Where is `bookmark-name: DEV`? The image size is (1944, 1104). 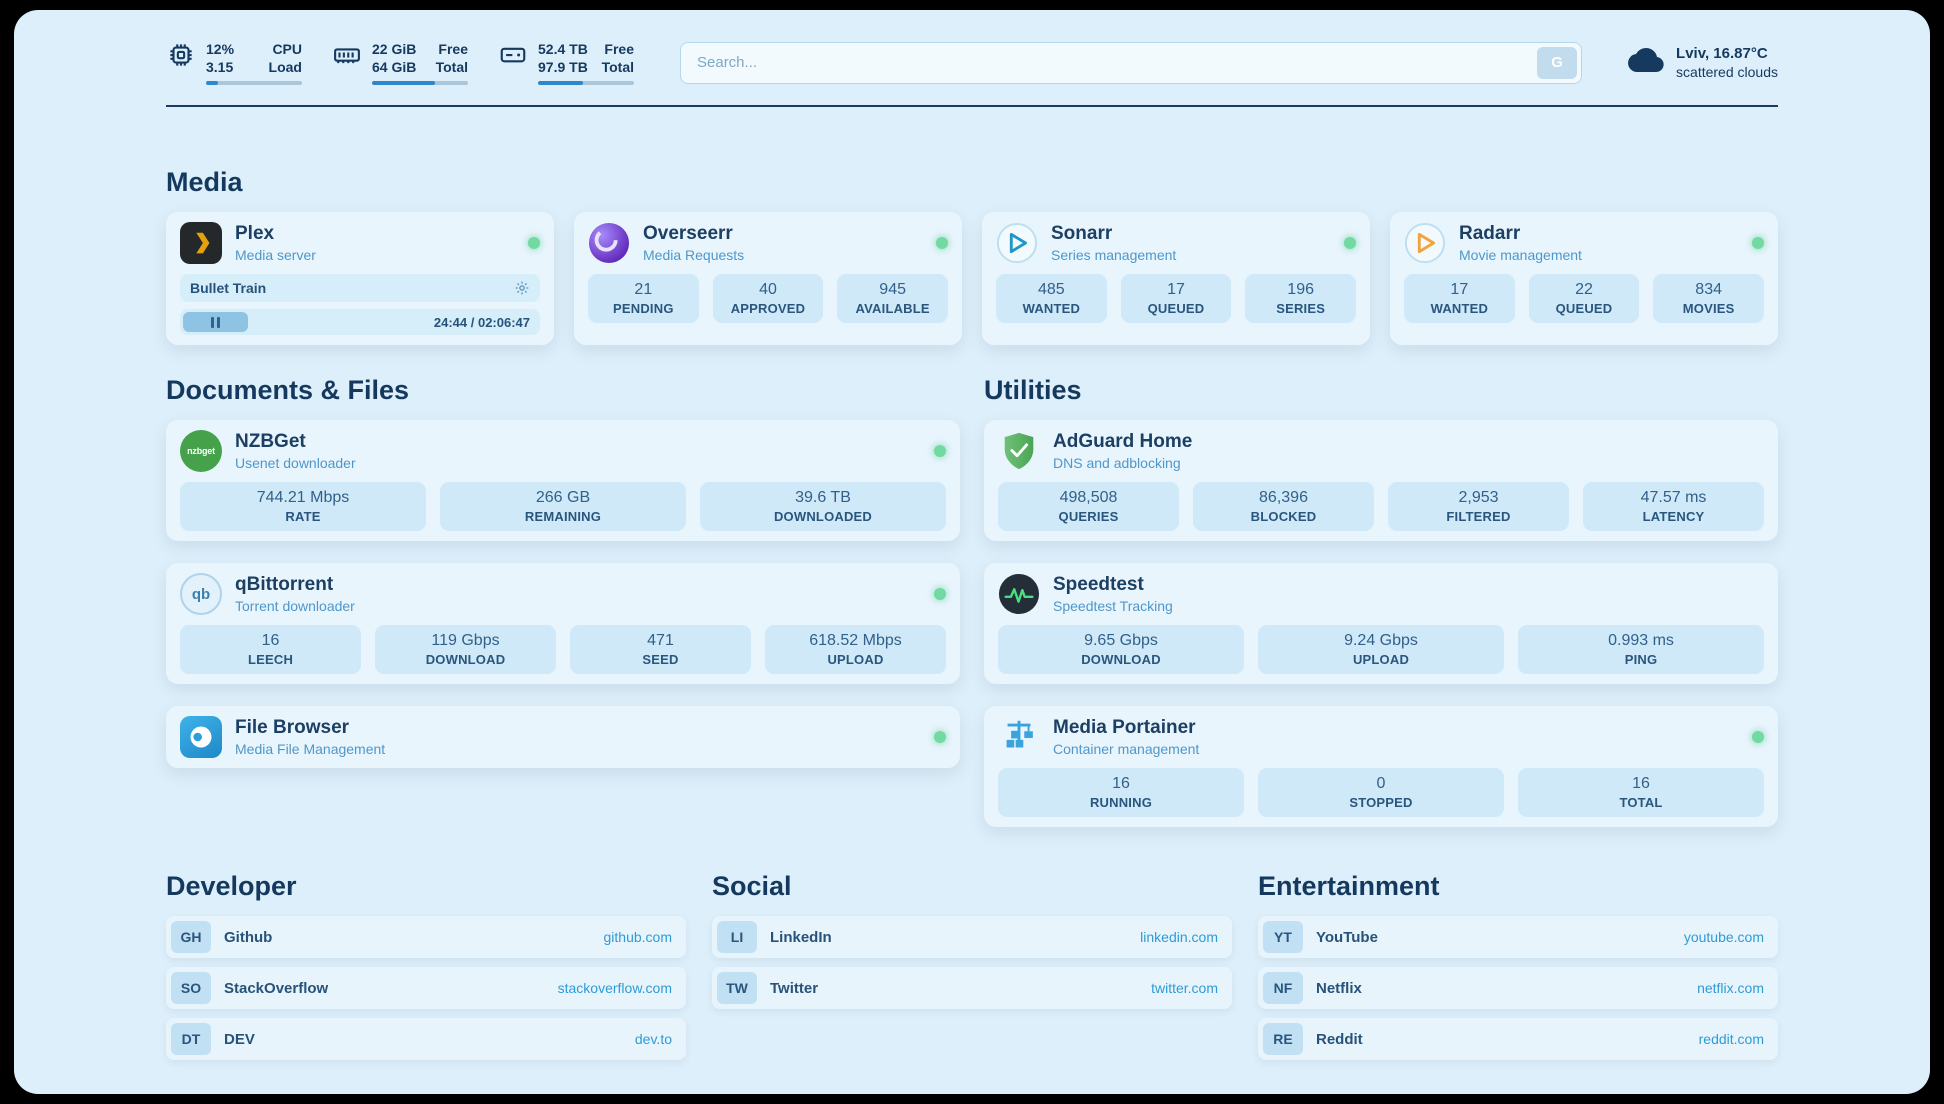
bookmark-name: DEV is located at coordinates (239, 1039).